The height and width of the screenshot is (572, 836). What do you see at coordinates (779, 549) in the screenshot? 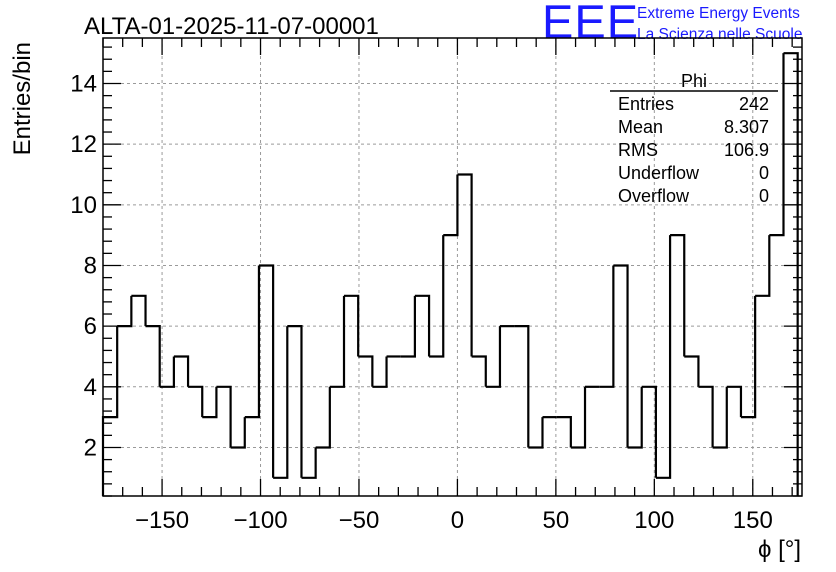
I see `x-axis-label: ϕ [°]` at bounding box center [779, 549].